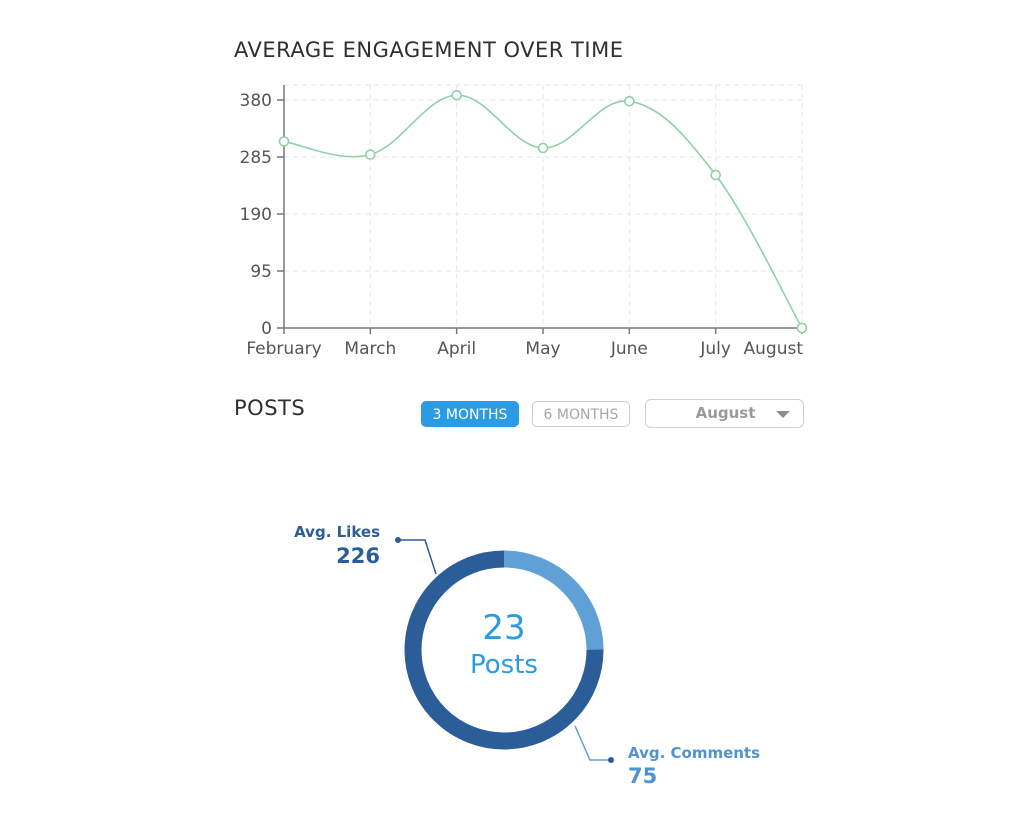 This screenshot has height=839, width=1024. Describe the element at coordinates (715, 175) in the screenshot. I see `data-point-july` at that location.